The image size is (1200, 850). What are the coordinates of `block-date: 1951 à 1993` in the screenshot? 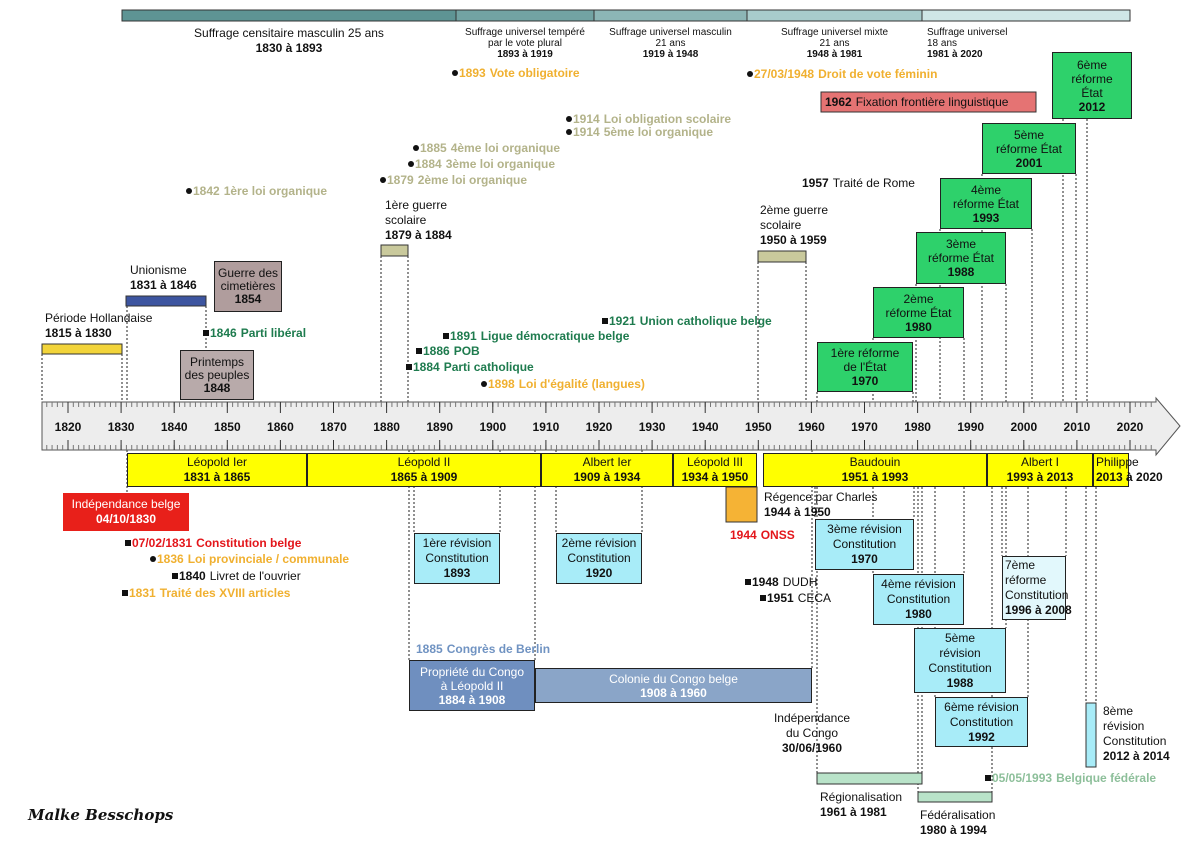 It's located at (875, 477).